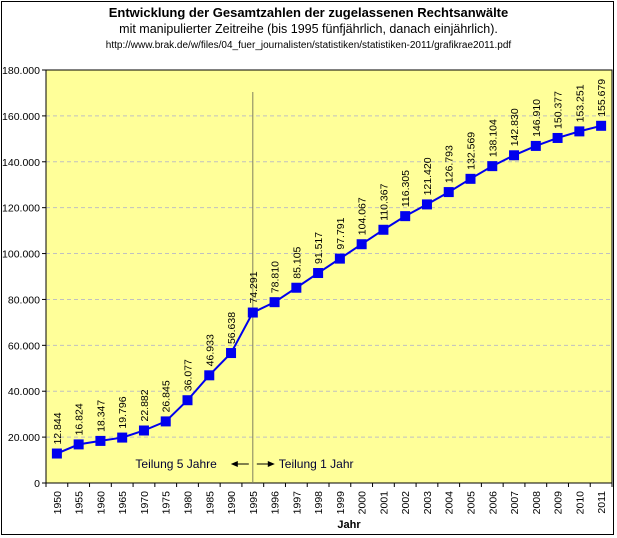 The image size is (617, 538). I want to click on data-label: 126.793, so click(450, 164).